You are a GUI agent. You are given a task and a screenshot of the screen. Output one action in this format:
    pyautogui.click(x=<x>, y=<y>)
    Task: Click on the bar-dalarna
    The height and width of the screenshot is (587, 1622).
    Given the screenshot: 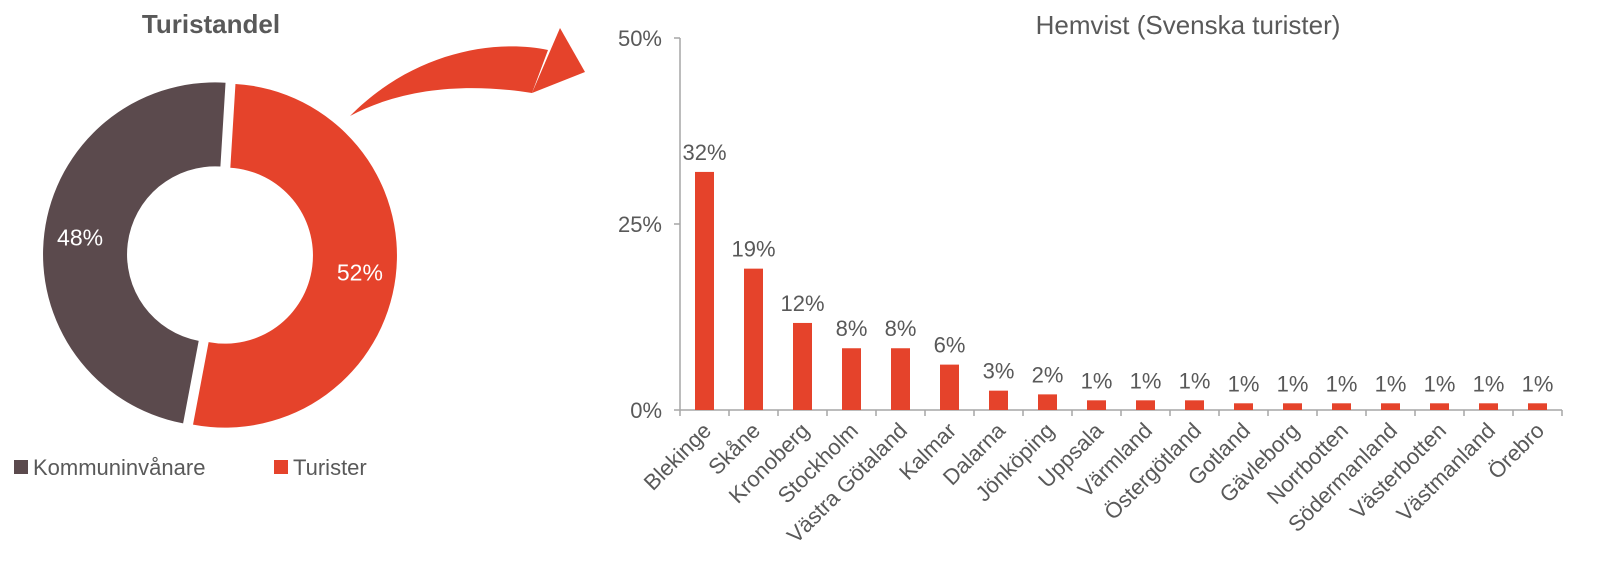 What is the action you would take?
    pyautogui.click(x=998, y=400)
    